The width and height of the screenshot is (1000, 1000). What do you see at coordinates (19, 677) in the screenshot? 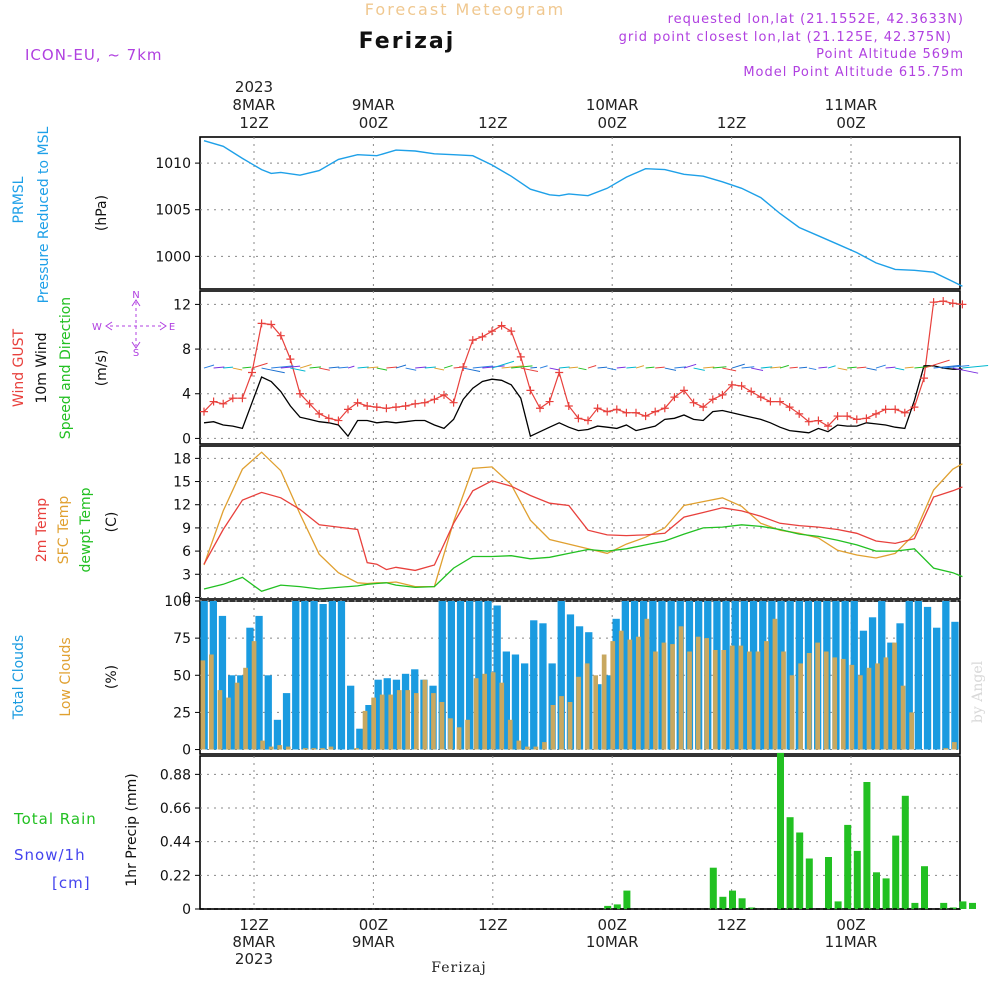
I see `total-clouds-label: Total Clouds` at bounding box center [19, 677].